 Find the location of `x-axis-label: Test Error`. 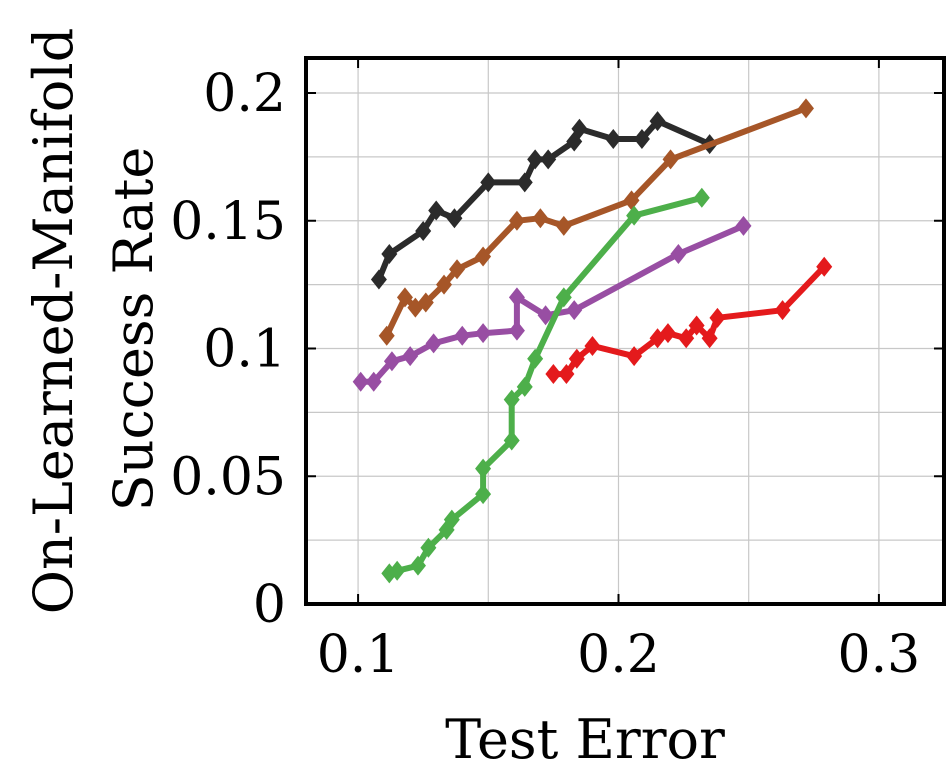

x-axis-label: Test Error is located at coordinates (585, 739).